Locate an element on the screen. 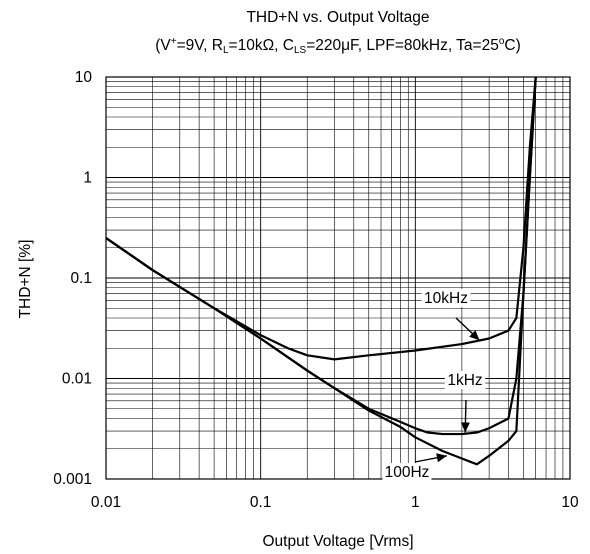 The height and width of the screenshot is (554, 590). x-tick-label: 0.1 is located at coordinates (261, 502).